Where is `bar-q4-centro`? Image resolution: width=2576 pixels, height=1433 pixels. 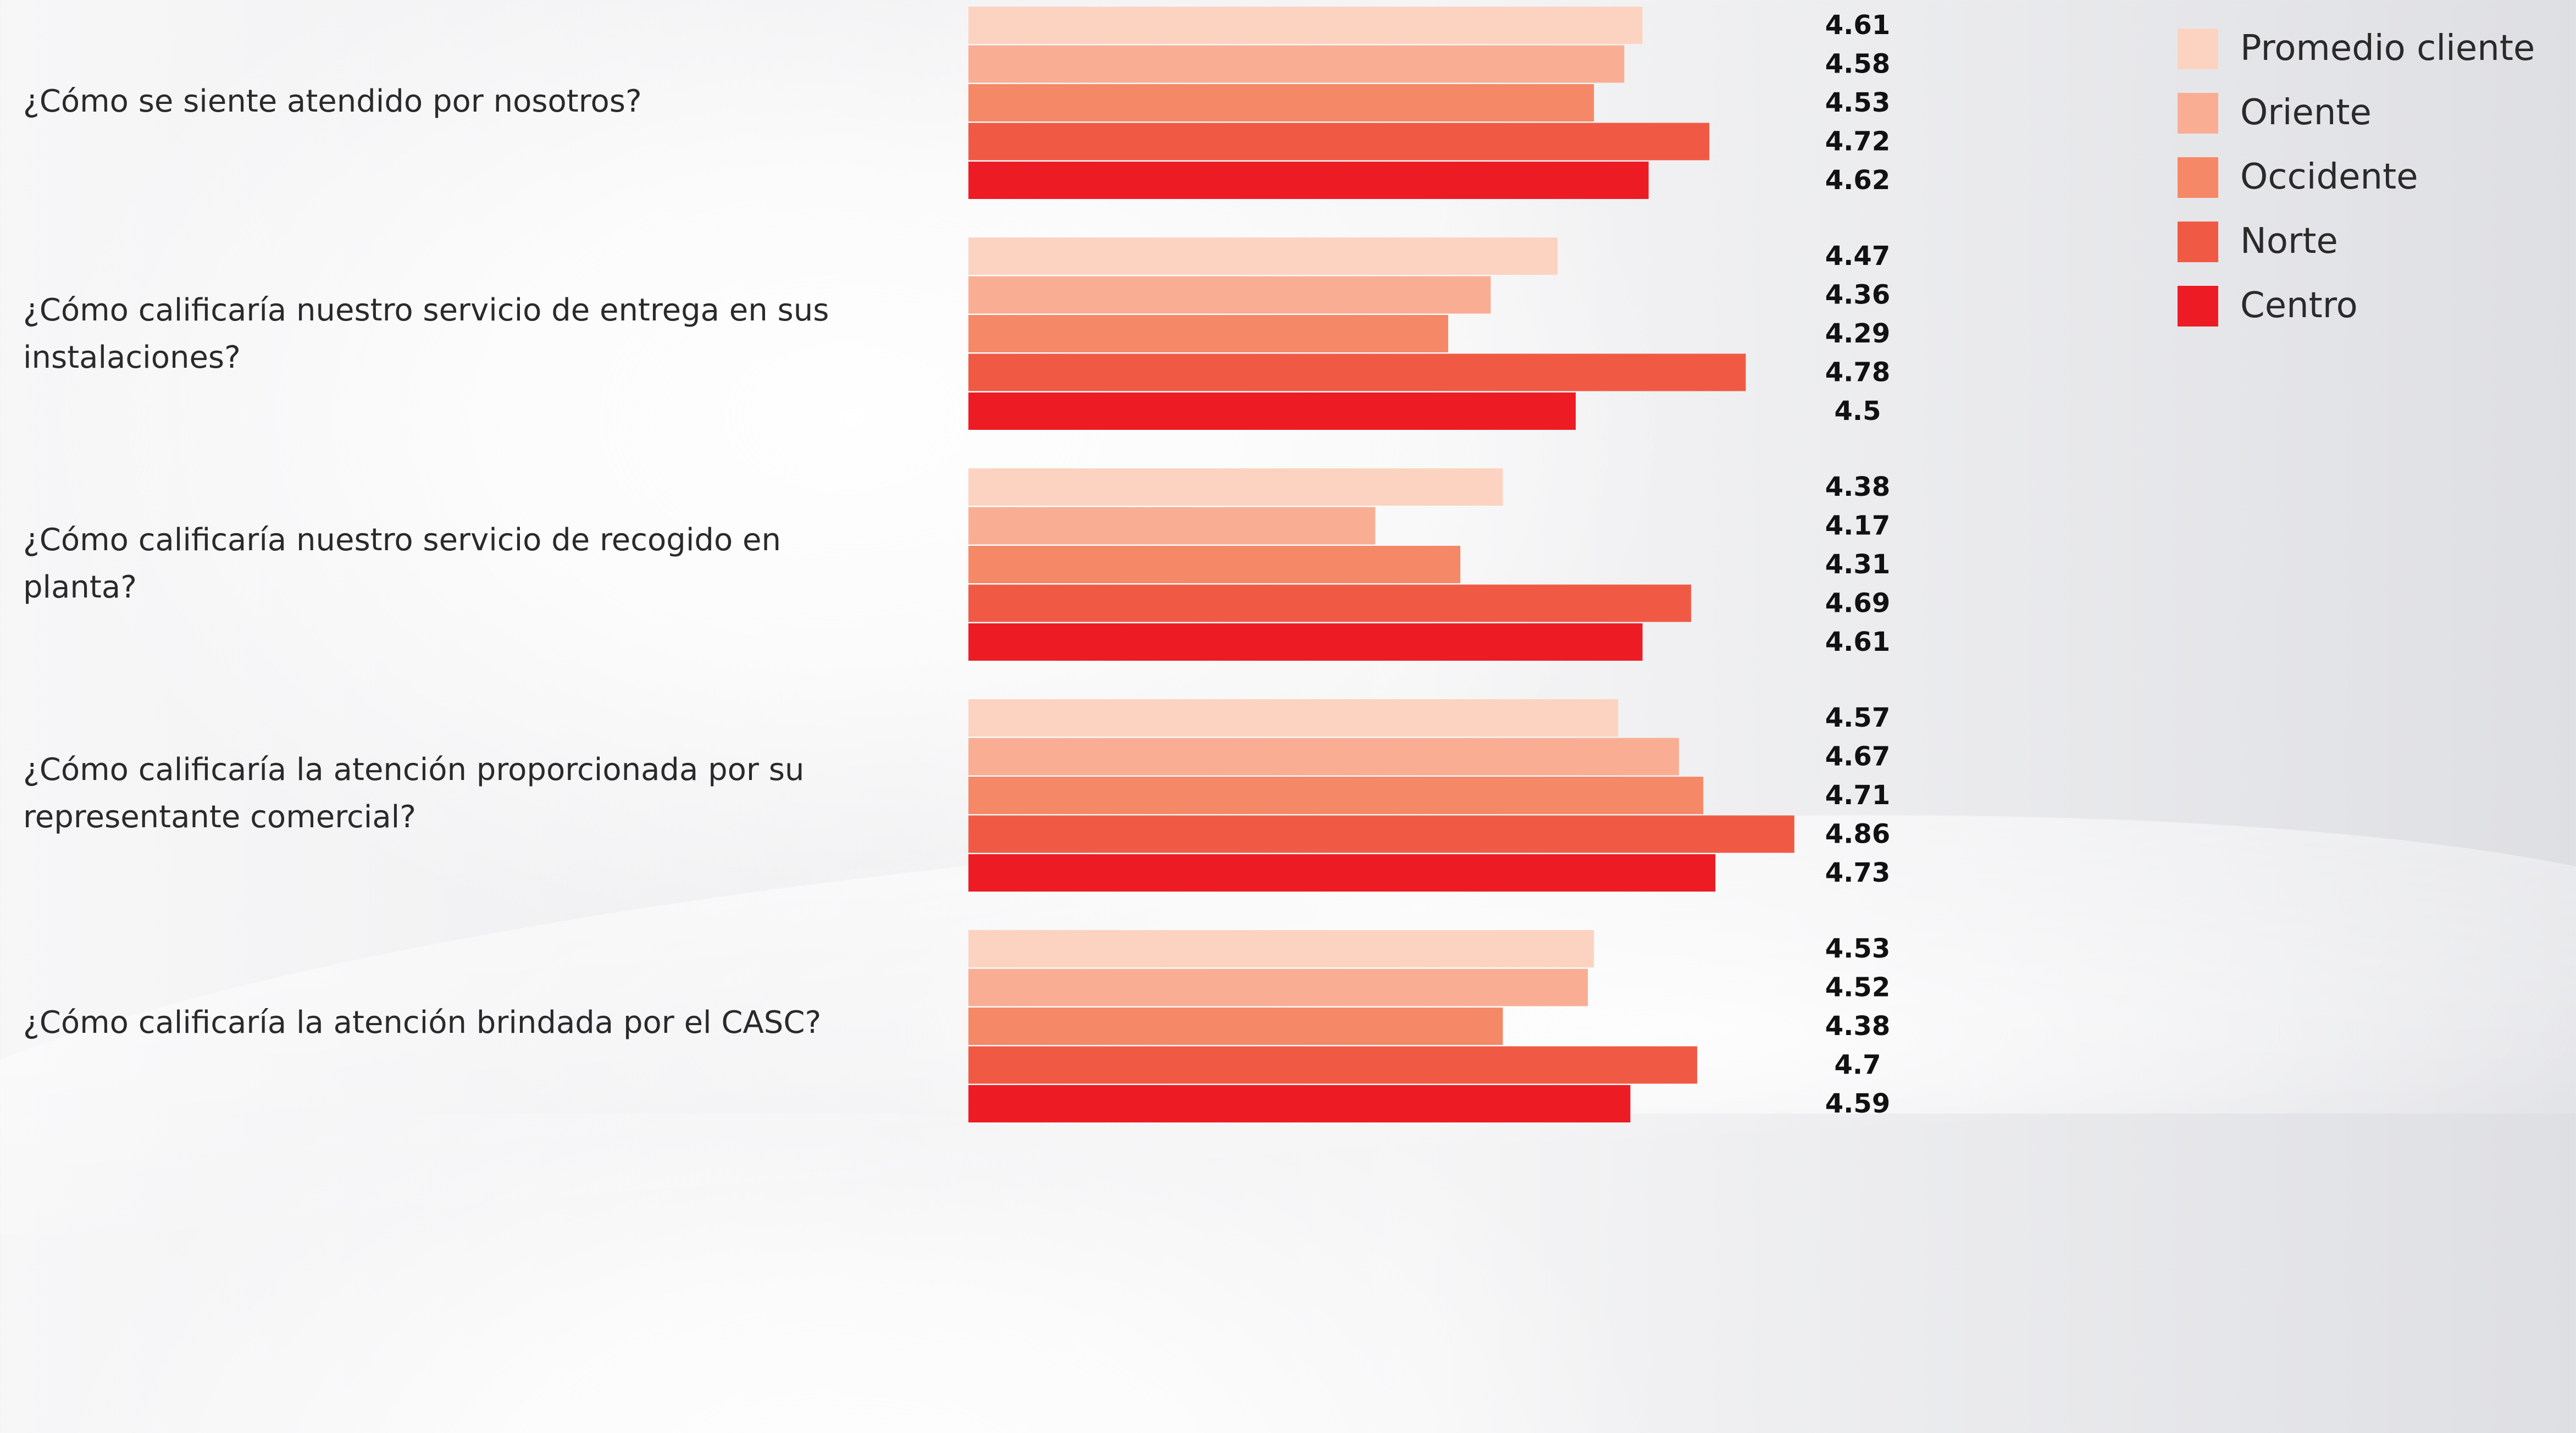 bar-q4-centro is located at coordinates (1342, 873).